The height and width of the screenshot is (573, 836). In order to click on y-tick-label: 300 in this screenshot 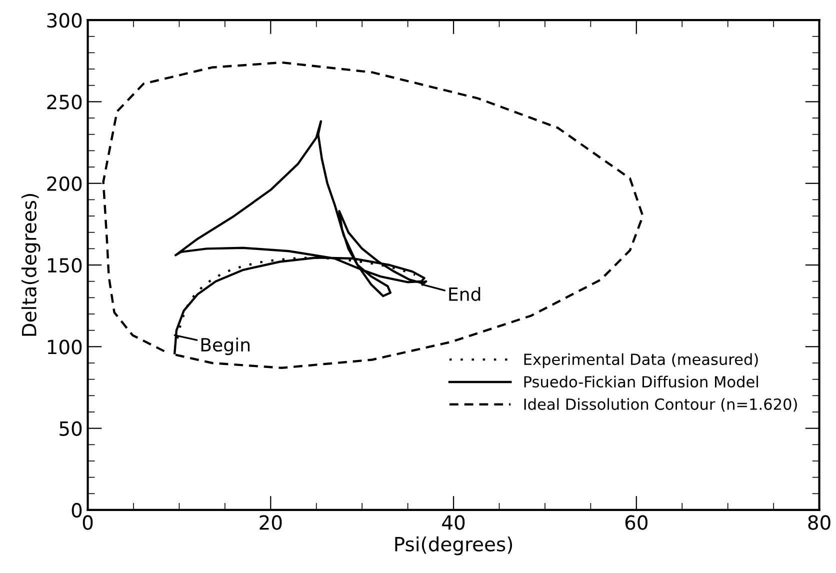, I will do `click(64, 20)`.